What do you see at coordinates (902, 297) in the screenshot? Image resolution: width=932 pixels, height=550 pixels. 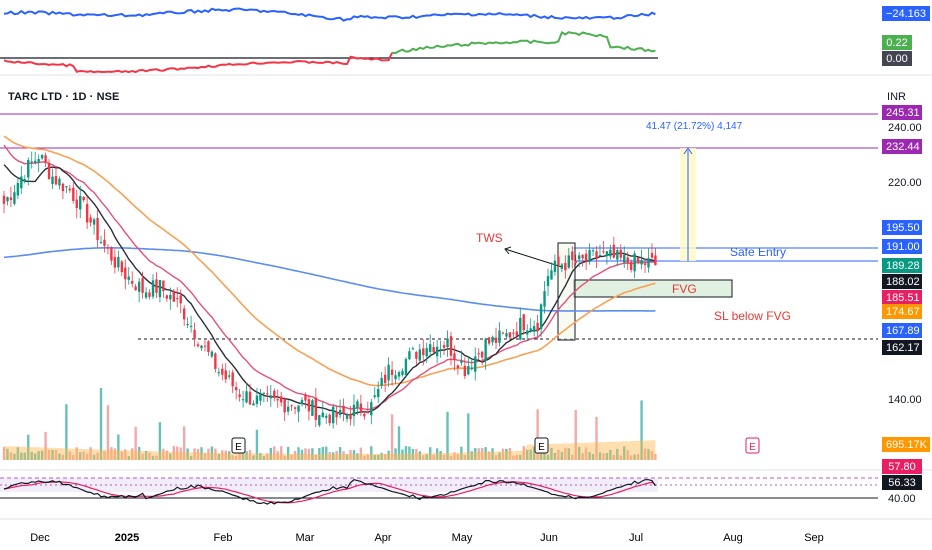 I see `price-badge: 185.51` at bounding box center [902, 297].